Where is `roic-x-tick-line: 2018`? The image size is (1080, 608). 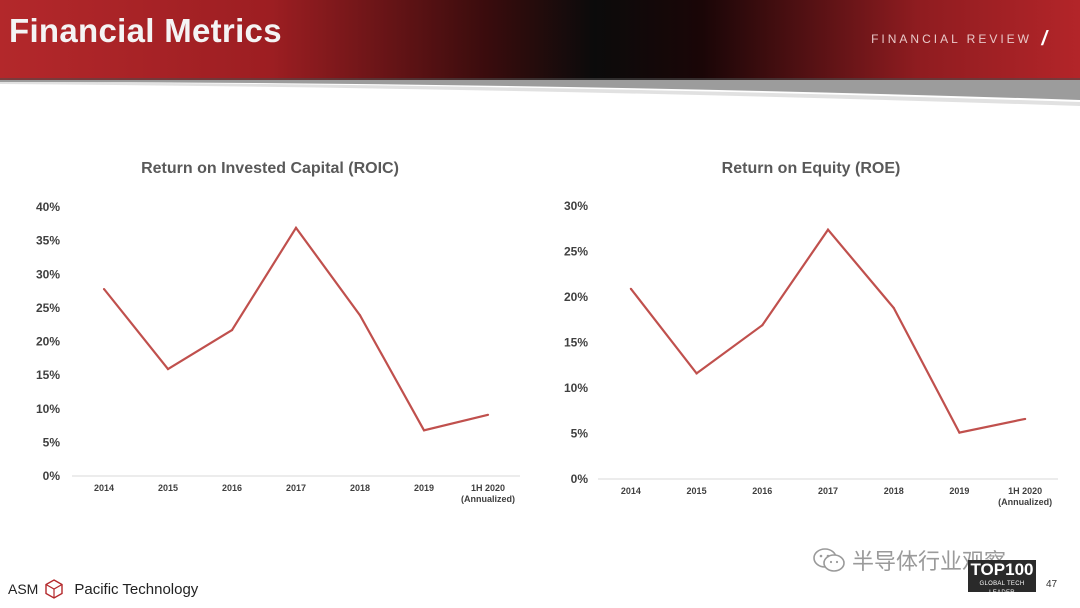
roic-x-tick-line: 2018 is located at coordinates (360, 488).